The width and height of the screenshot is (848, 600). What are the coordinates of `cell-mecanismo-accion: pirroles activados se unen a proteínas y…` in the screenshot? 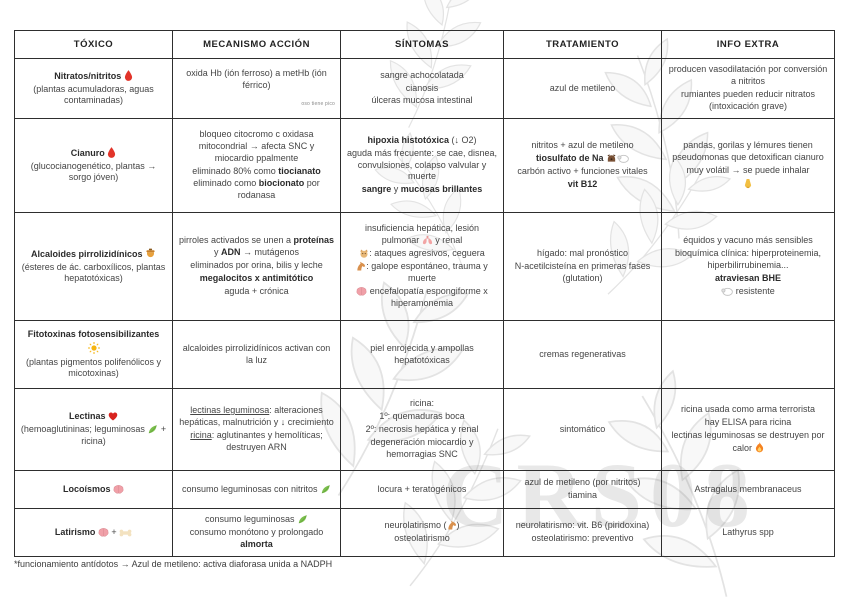 It's located at (256, 266).